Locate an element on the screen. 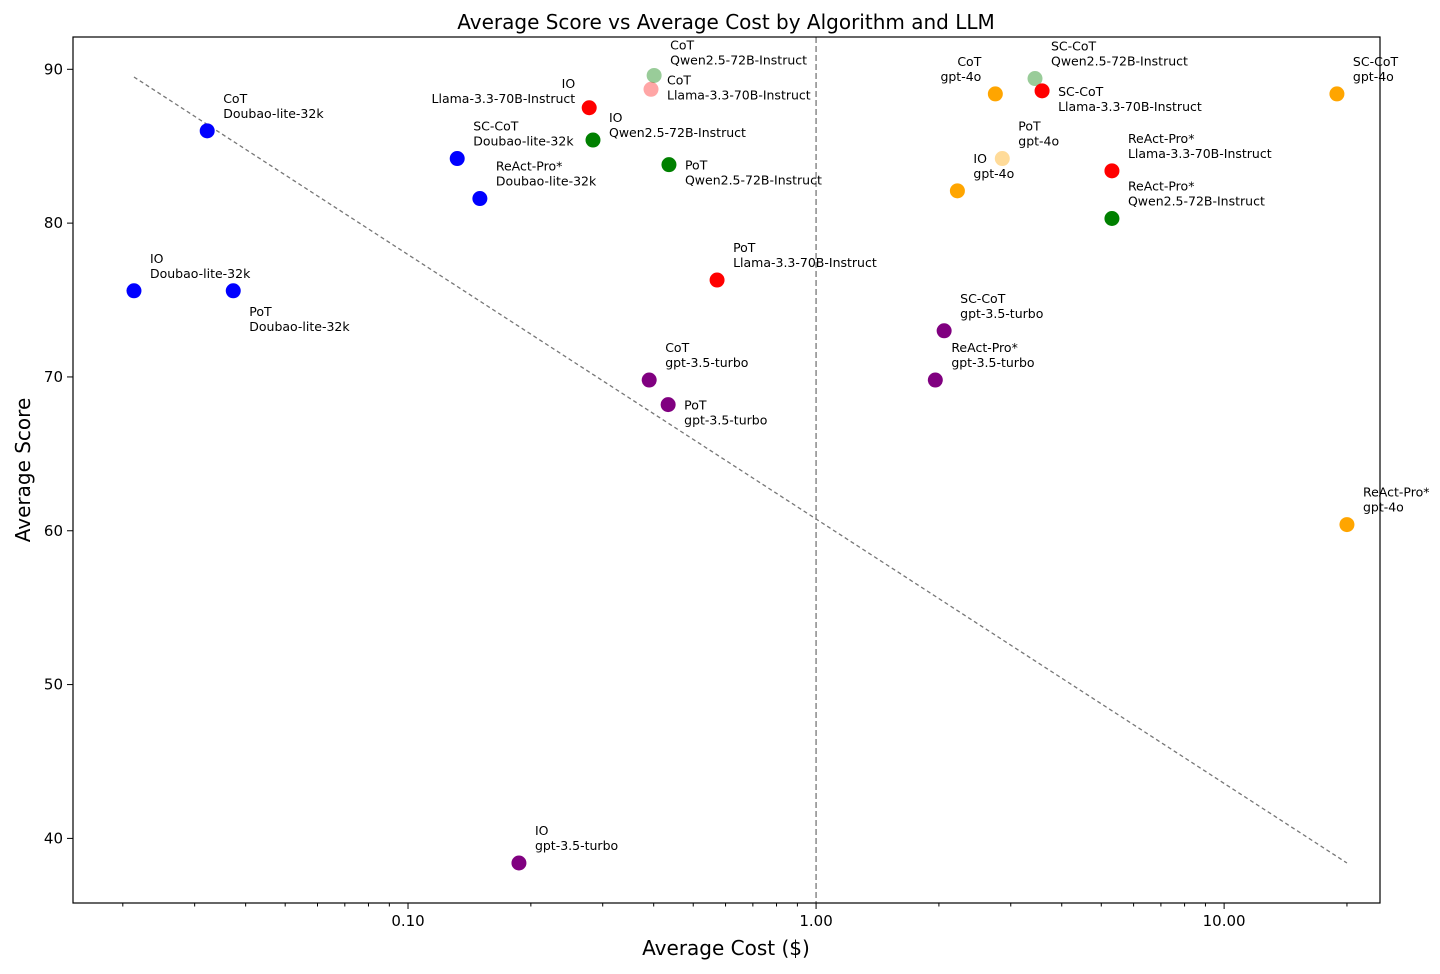  x-axis-label: Average Cost ($) is located at coordinates (726, 948).